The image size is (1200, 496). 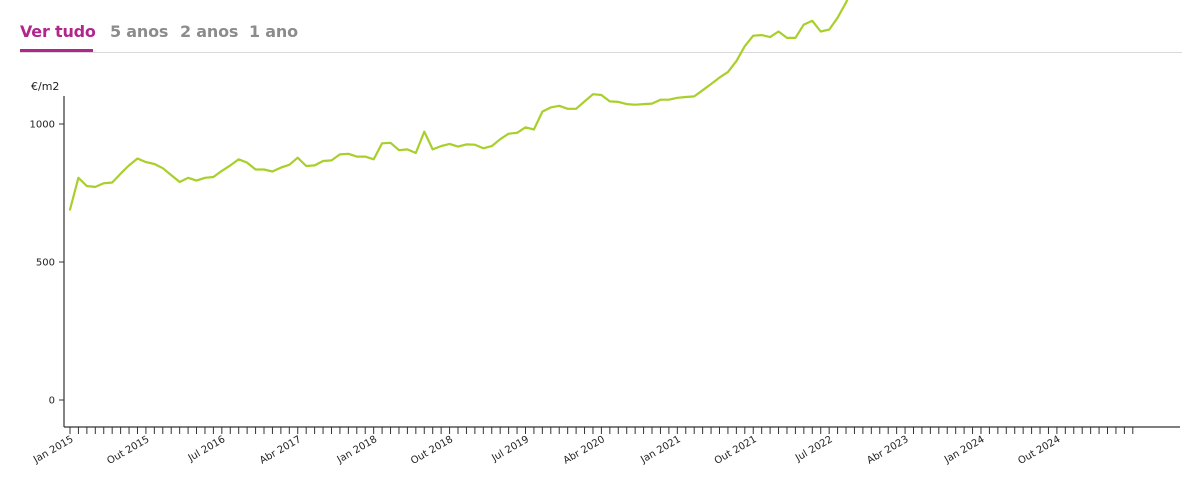 What do you see at coordinates (601, 26) in the screenshot?
I see `period-tabs: Ver tudo 5 anos 2 anos 1 ano` at bounding box center [601, 26].